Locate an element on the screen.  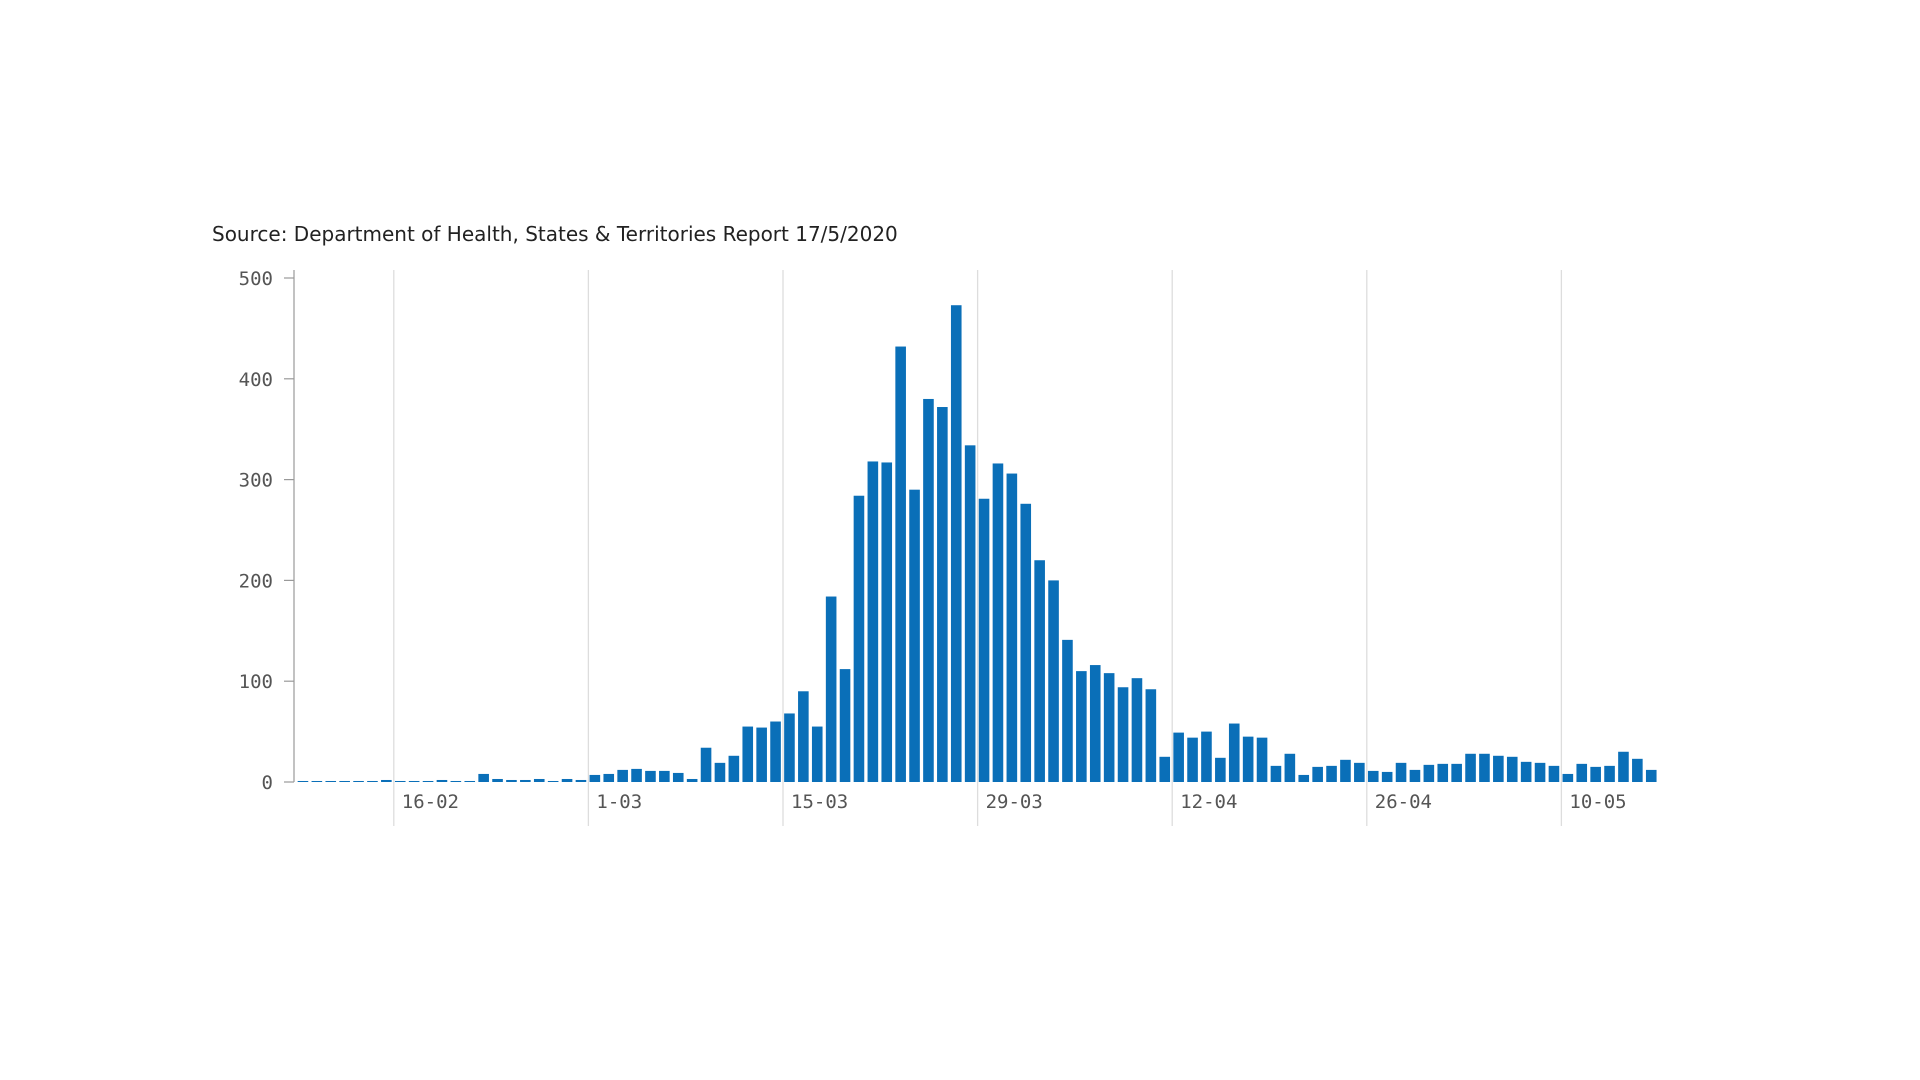
y-axis-ticks: 0 100 200 300 400 500 is located at coordinates (266, 531).